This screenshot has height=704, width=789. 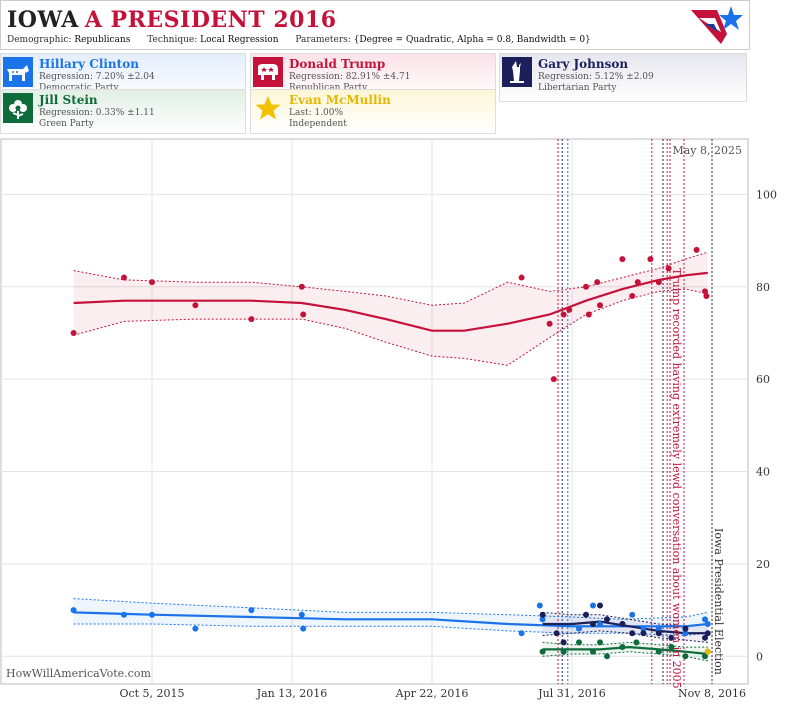 What do you see at coordinates (39, 40) in the screenshot?
I see `demographic-label: Demographic:` at bounding box center [39, 40].